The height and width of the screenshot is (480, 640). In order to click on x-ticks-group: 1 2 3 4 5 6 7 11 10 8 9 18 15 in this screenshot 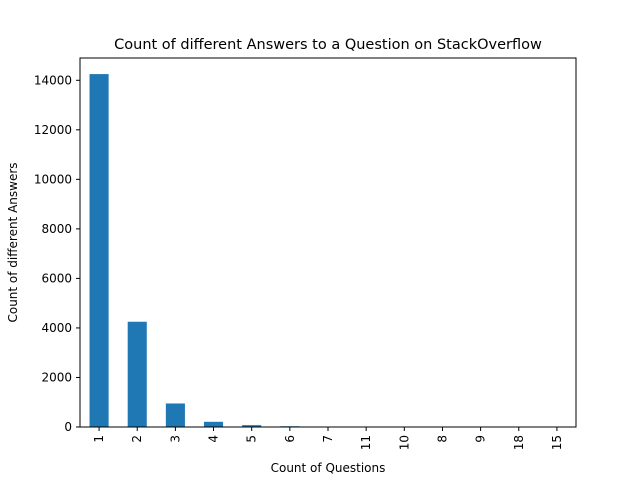, I will do `click(328, 438)`.